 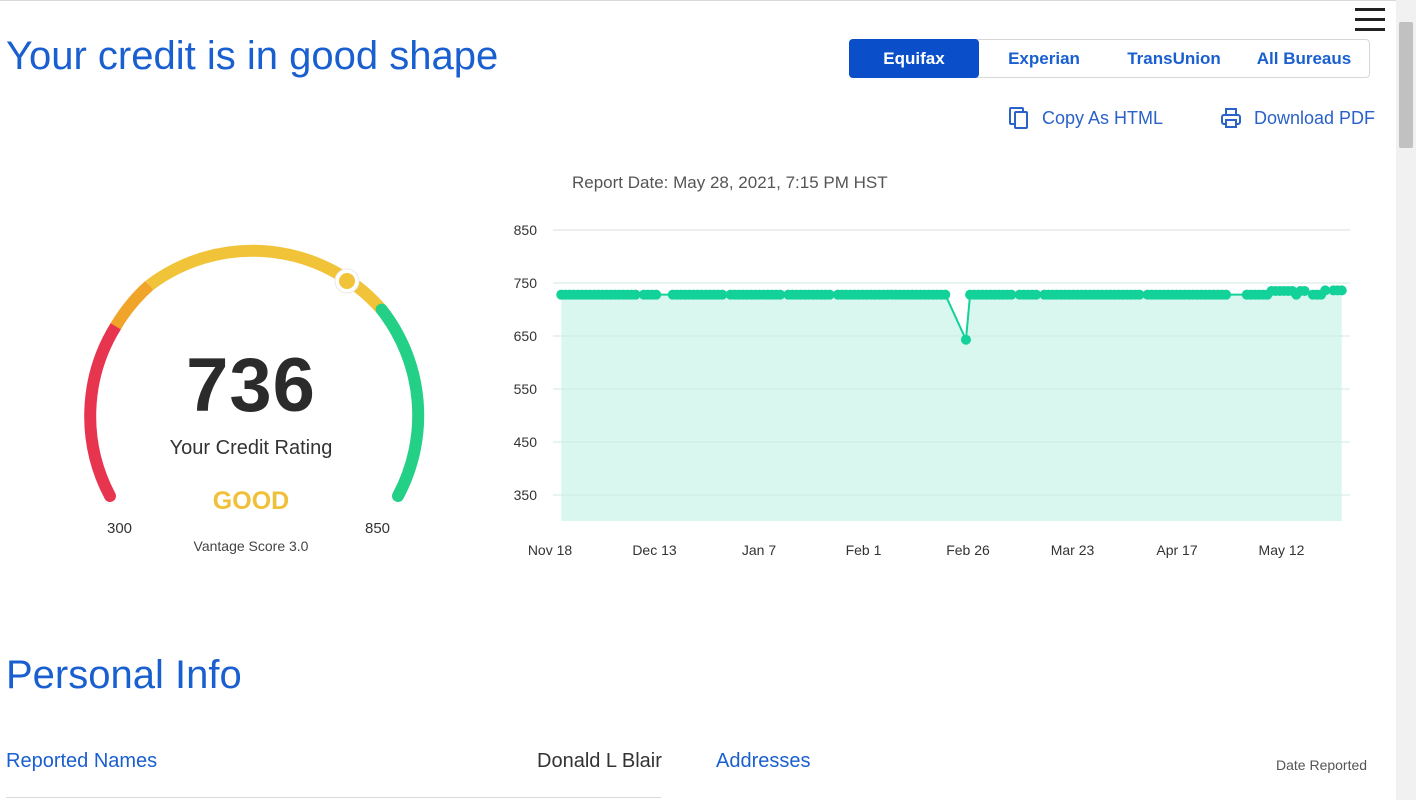 I want to click on top-border, so click(x=698, y=0).